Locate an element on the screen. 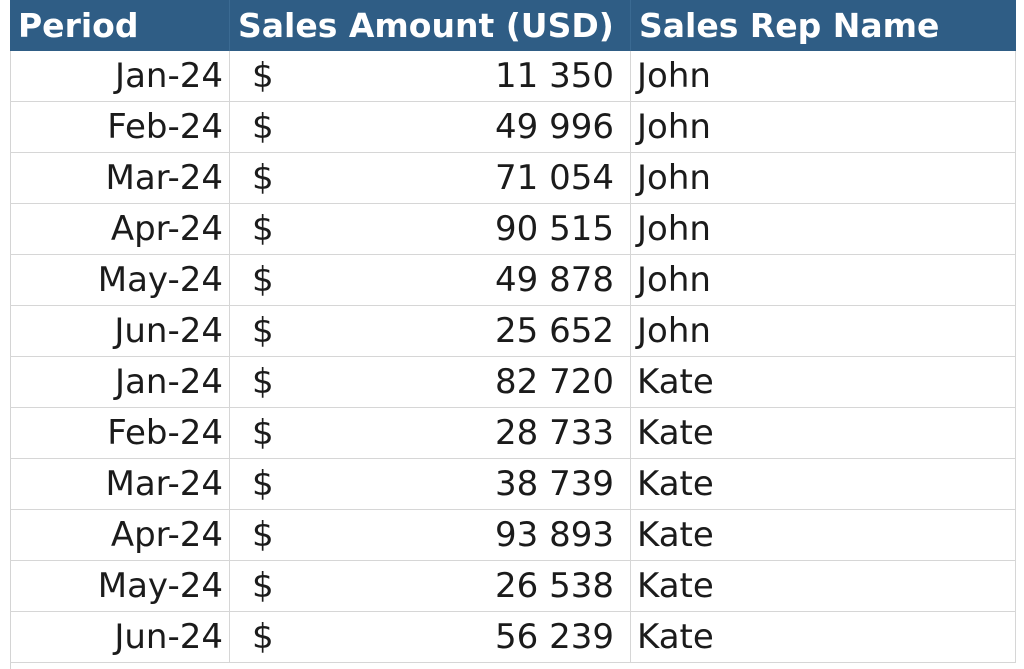 Image resolution: width=1024 pixels, height=669 pixels. sales-amount-cell: $90 515 is located at coordinates (430, 229).